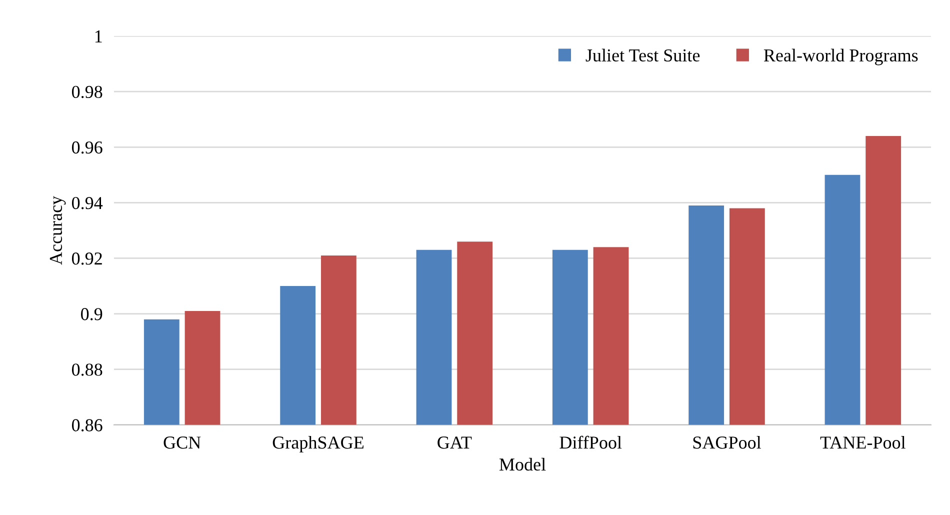 This screenshot has height=515, width=950. I want to click on x-tick-label: GCN, so click(182, 442).